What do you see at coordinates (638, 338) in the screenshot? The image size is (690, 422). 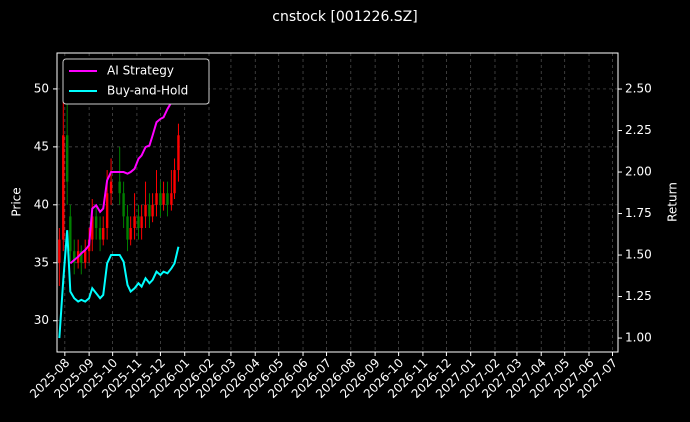 I see `y2-tick-label: 1.00` at bounding box center [638, 338].